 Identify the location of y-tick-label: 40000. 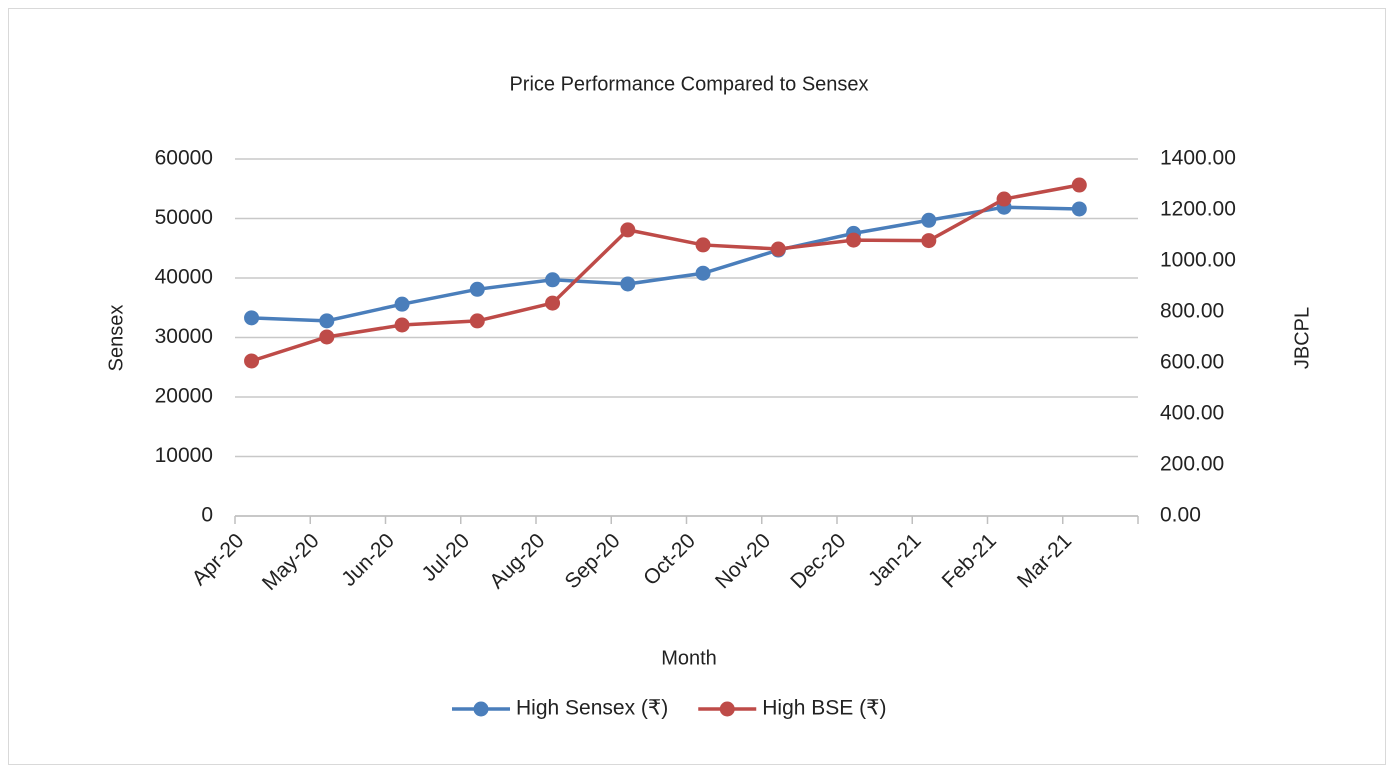
(184, 277).